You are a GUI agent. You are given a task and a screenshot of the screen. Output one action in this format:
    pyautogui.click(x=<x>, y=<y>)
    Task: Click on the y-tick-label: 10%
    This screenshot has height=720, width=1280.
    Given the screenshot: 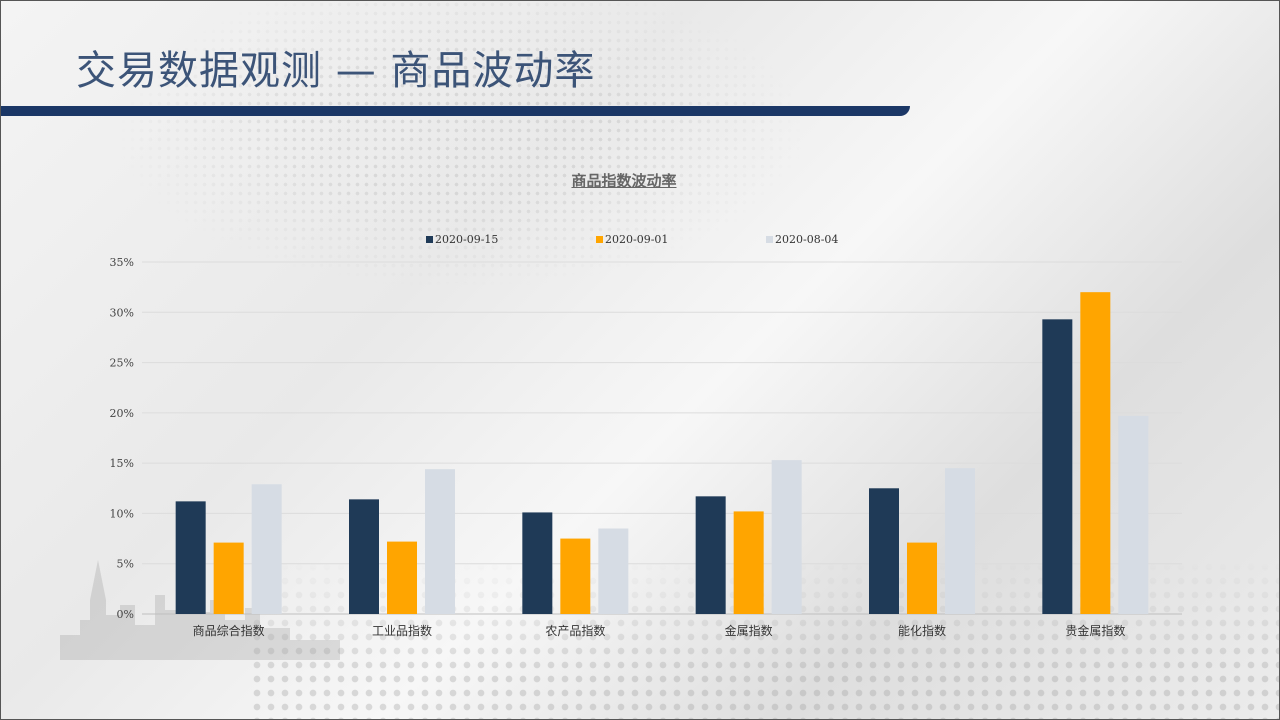 What is the action you would take?
    pyautogui.click(x=122, y=513)
    